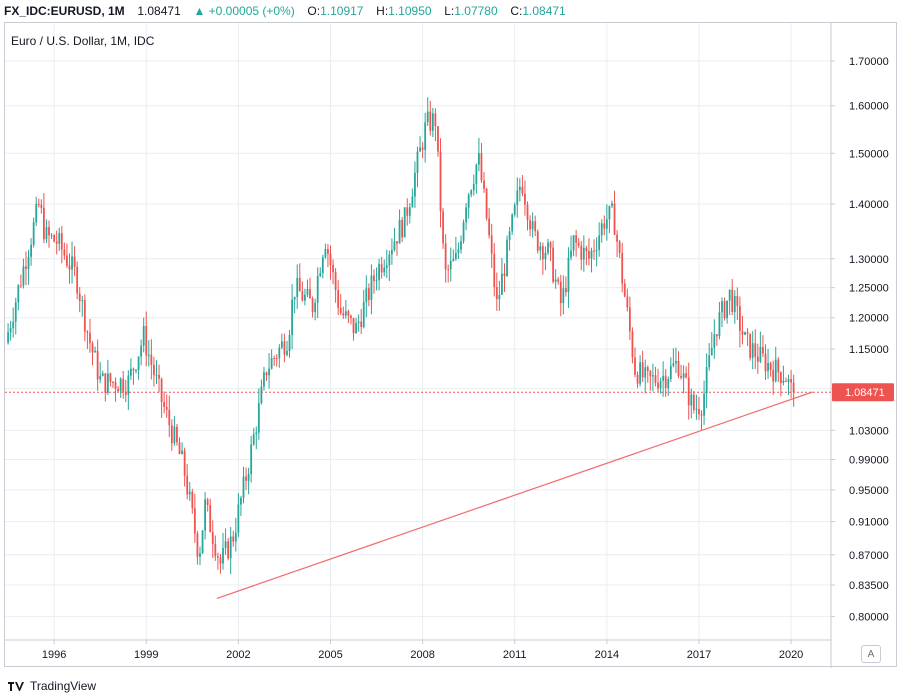 The height and width of the screenshot is (697, 902). Describe the element at coordinates (869, 205) in the screenshot. I see `y-tick-label: 1.40000` at that location.